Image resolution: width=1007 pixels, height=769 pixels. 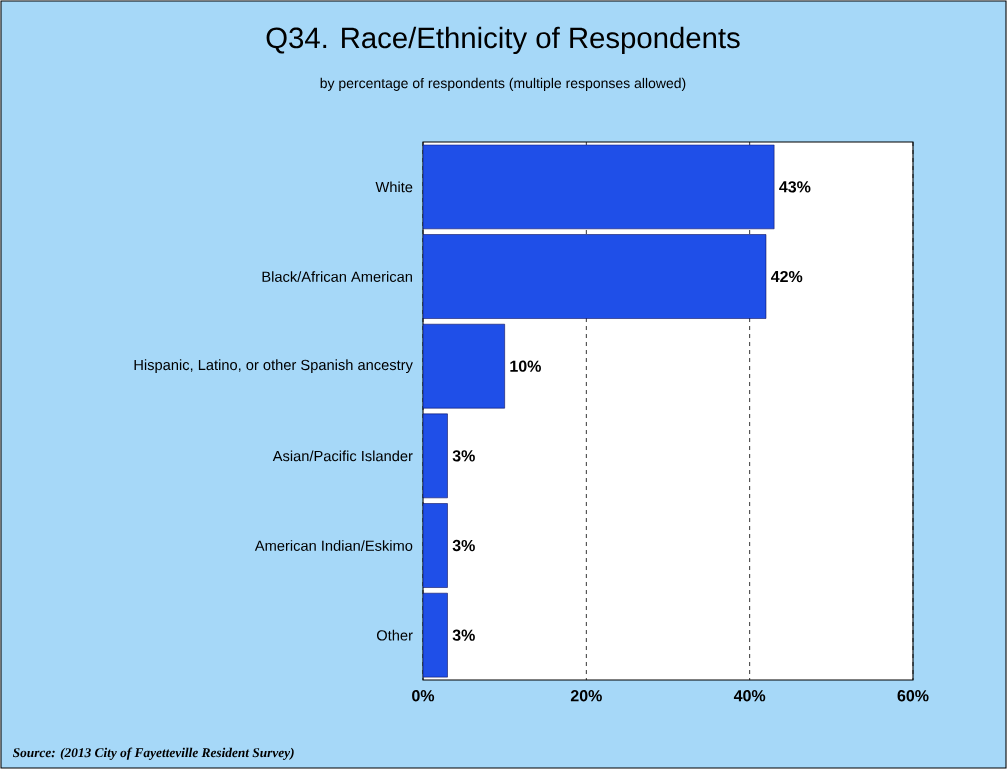 What do you see at coordinates (153, 753) in the screenshot?
I see `source-note: Source: (2013 City of Fayetteville Resident Survey)` at bounding box center [153, 753].